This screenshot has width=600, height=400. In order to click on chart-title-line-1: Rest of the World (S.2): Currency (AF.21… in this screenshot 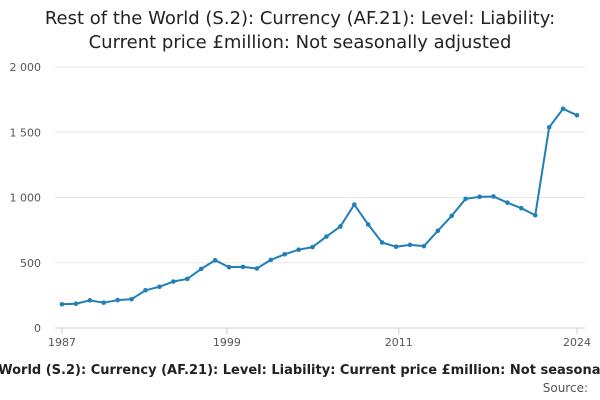, I will do `click(300, 18)`.